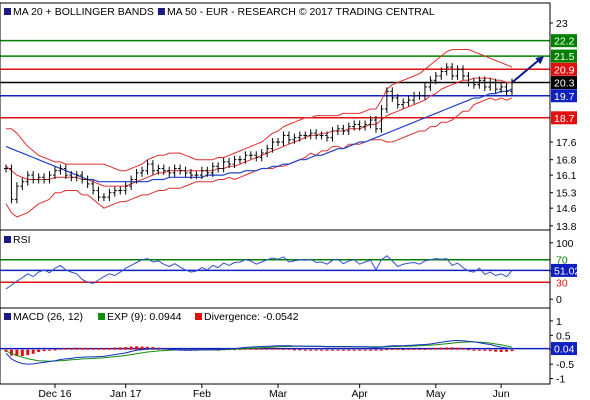 This screenshot has height=400, width=590. Describe the element at coordinates (566, 194) in the screenshot. I see `price-axis-tick-label: 15.3` at that location.